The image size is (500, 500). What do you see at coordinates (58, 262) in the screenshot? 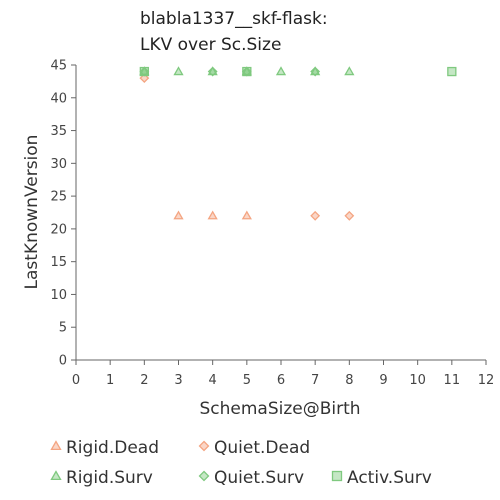
I see `y-tick-label: 15` at bounding box center [58, 262].